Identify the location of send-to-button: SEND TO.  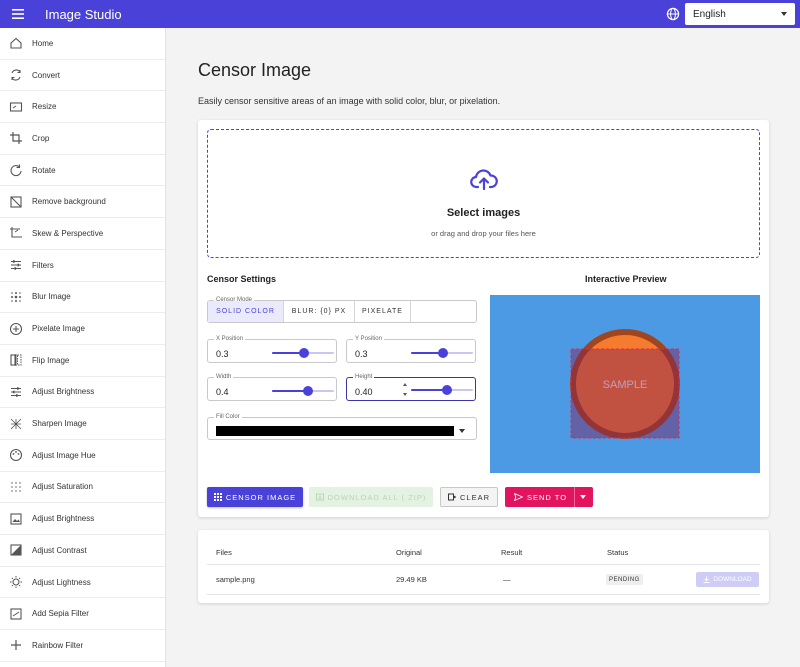
(549, 497).